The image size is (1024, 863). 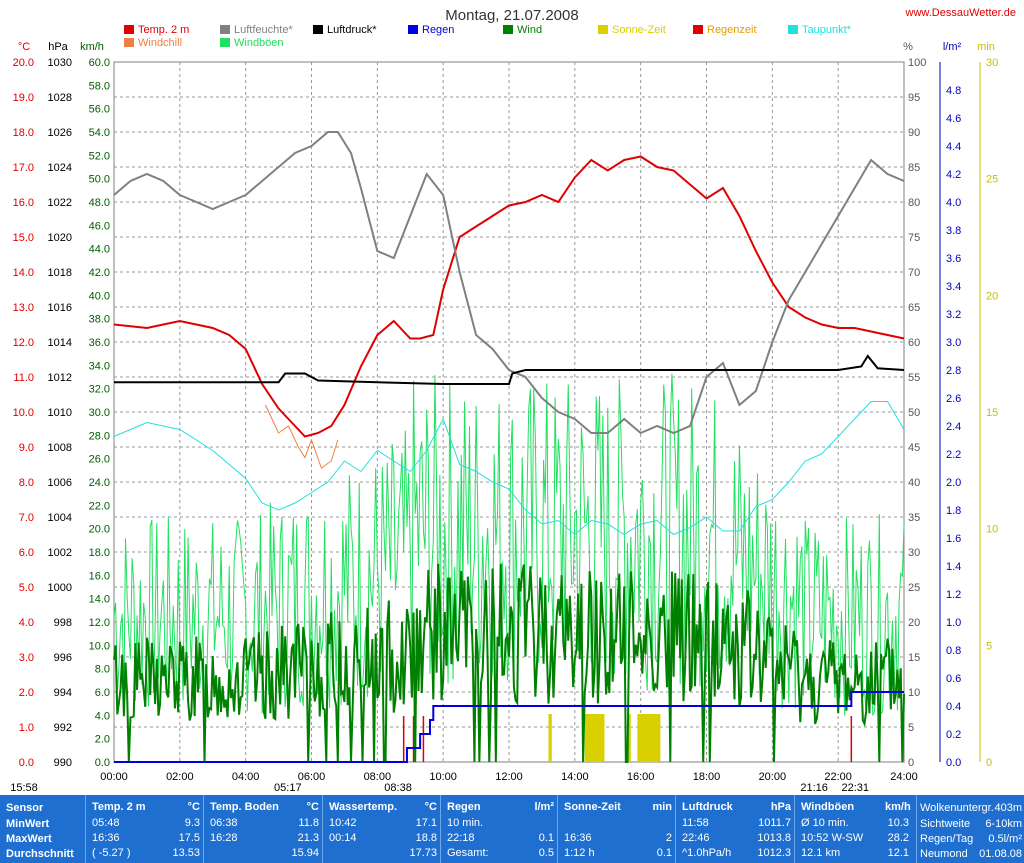 I want to click on humidity-tick-label: 40, so click(x=914, y=483).